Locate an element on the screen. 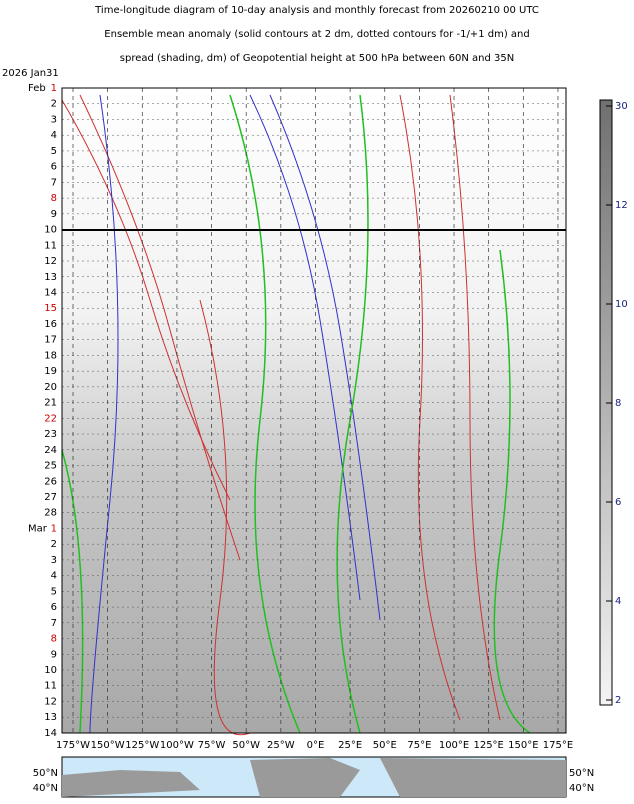  x-tick-label: 175°W is located at coordinates (73, 745).